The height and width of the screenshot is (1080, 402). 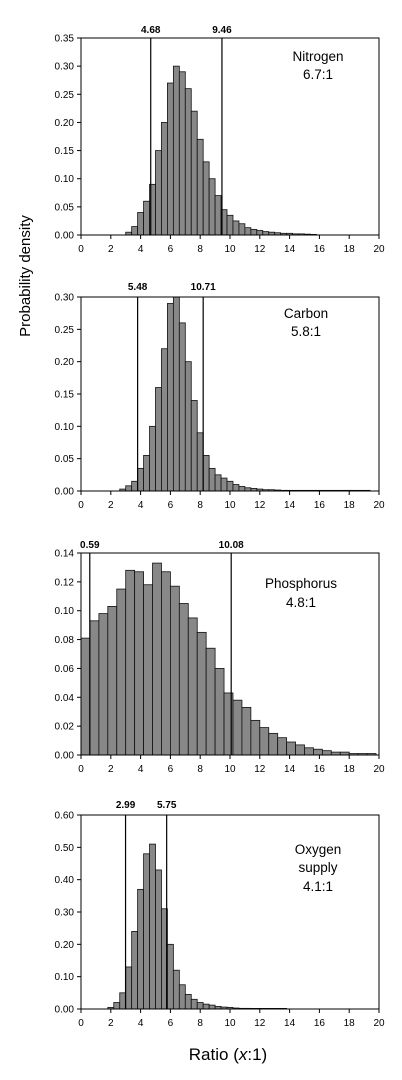 I want to click on y-tick-label: 0.15, so click(x=65, y=151).